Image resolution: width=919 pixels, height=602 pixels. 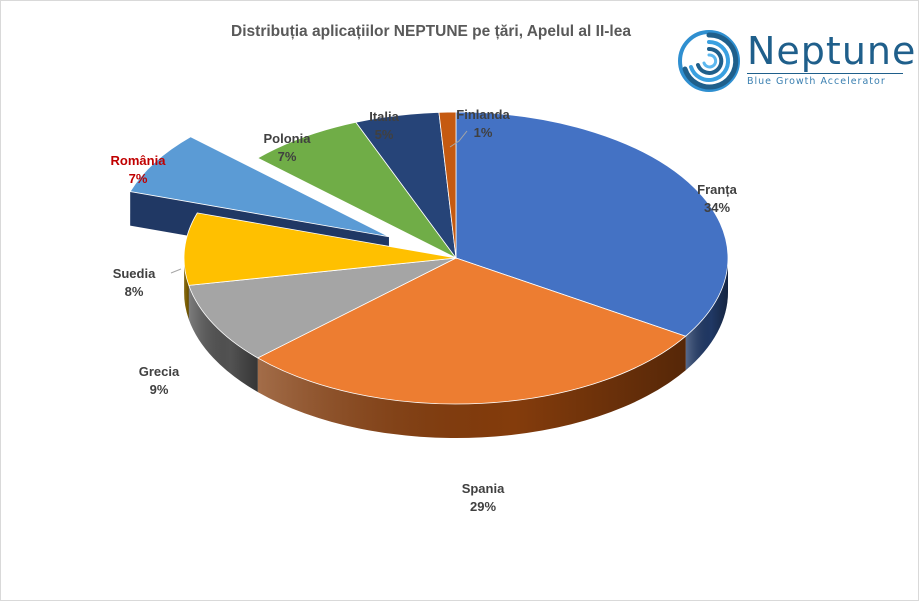 What do you see at coordinates (483, 132) in the screenshot?
I see `label-value-finlanda: 1%` at bounding box center [483, 132].